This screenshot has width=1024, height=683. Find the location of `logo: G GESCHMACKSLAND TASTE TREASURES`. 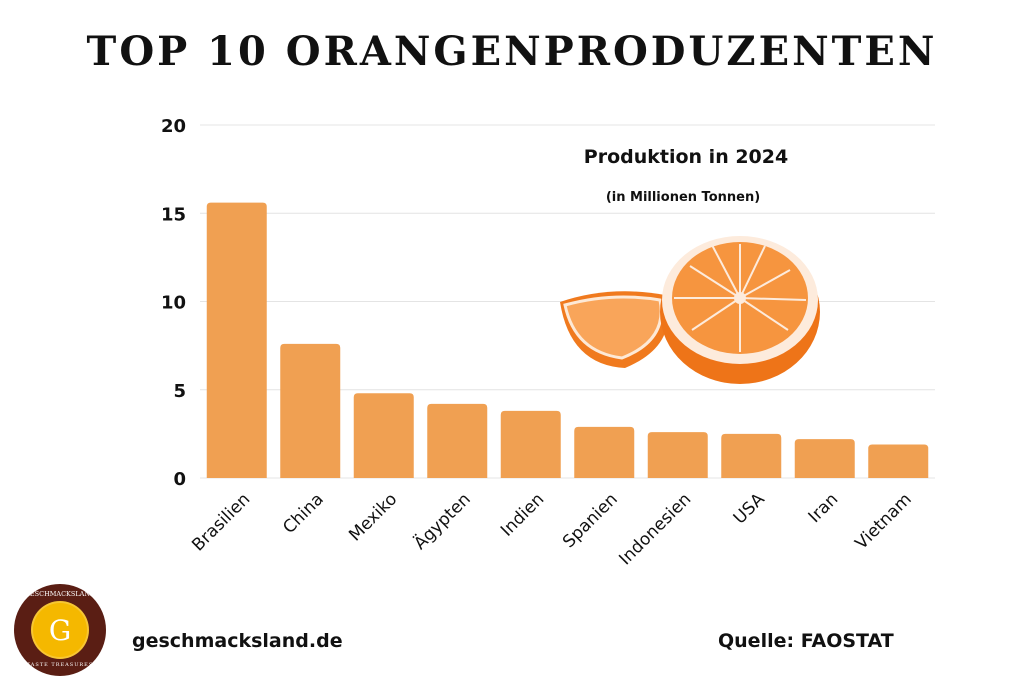

logo: G GESCHMACKSLAND TASTE TREASURES is located at coordinates (60, 630).